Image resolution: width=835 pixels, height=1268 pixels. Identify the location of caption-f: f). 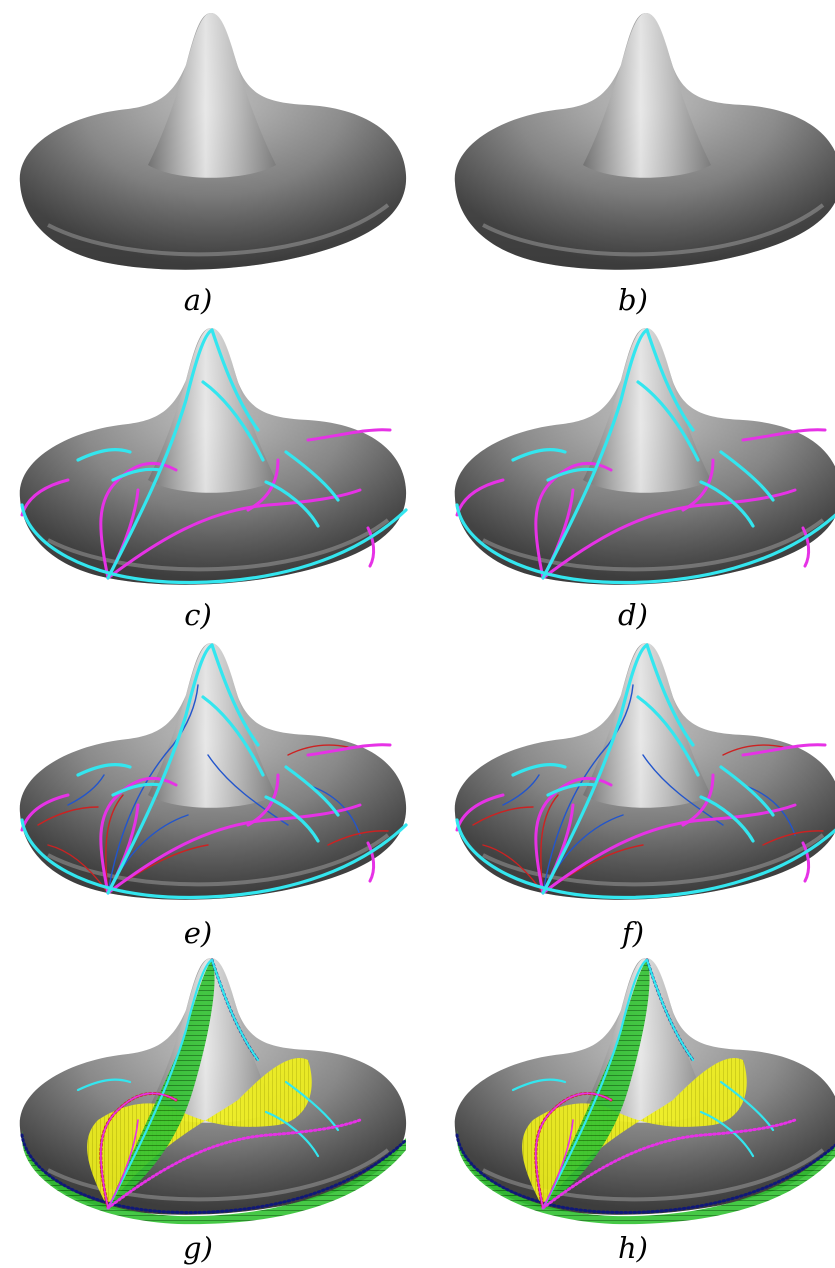
(632, 933).